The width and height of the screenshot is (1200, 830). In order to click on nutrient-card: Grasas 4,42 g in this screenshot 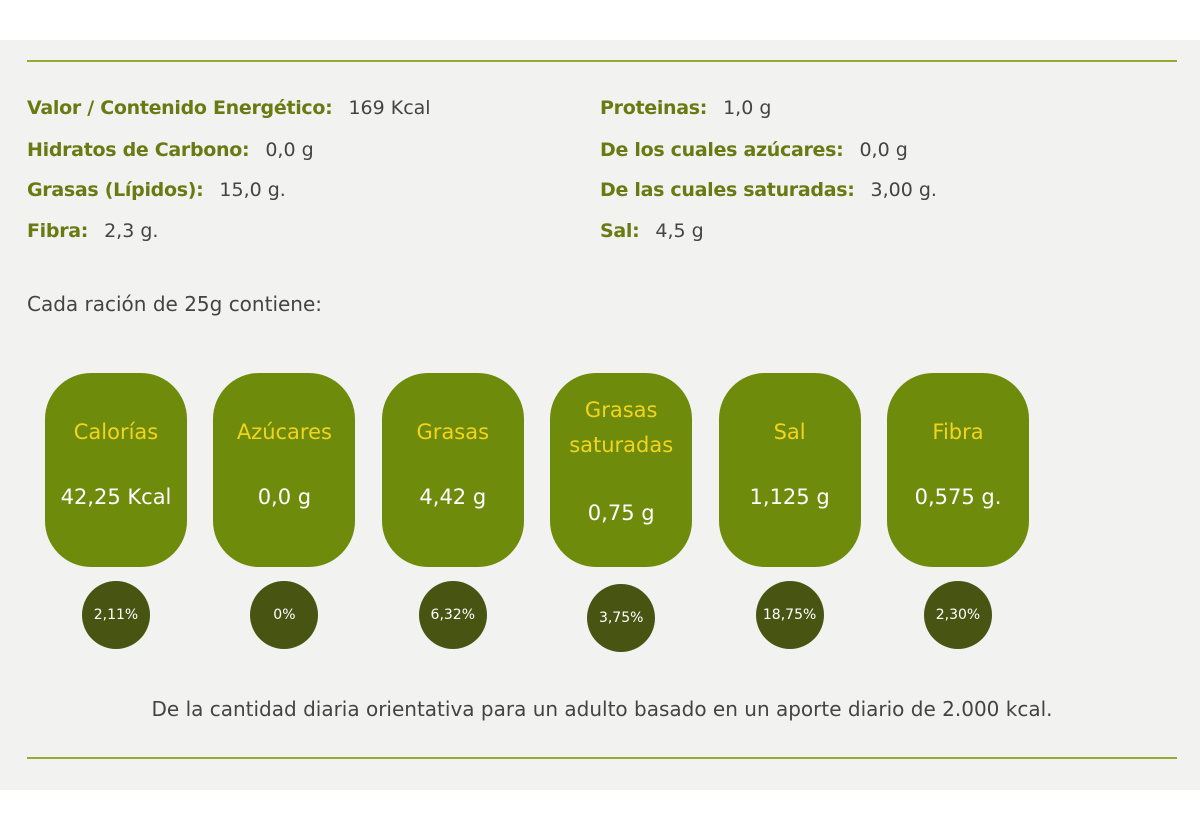, I will do `click(452, 470)`.